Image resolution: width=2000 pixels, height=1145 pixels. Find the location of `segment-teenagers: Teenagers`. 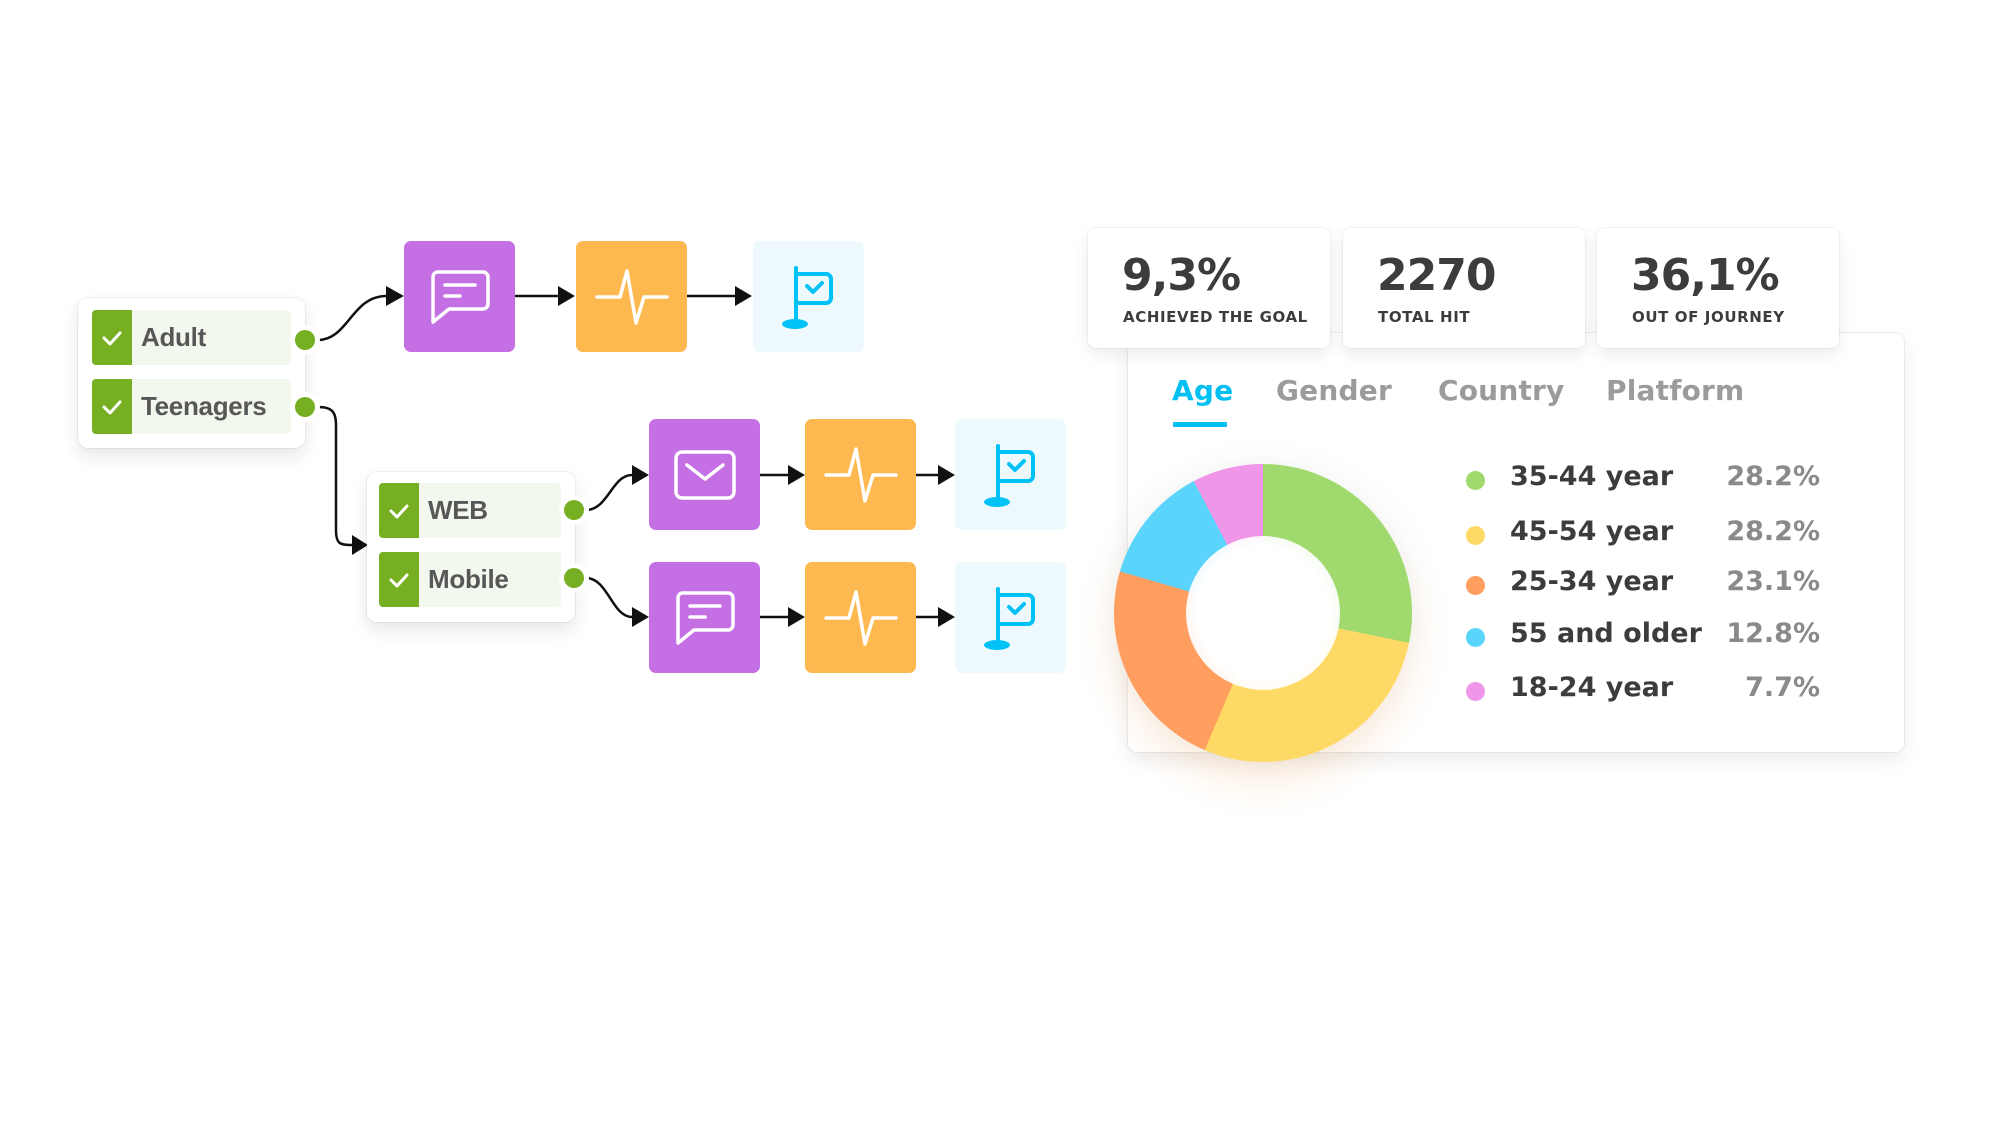

segment-teenagers: Teenagers is located at coordinates (191, 406).